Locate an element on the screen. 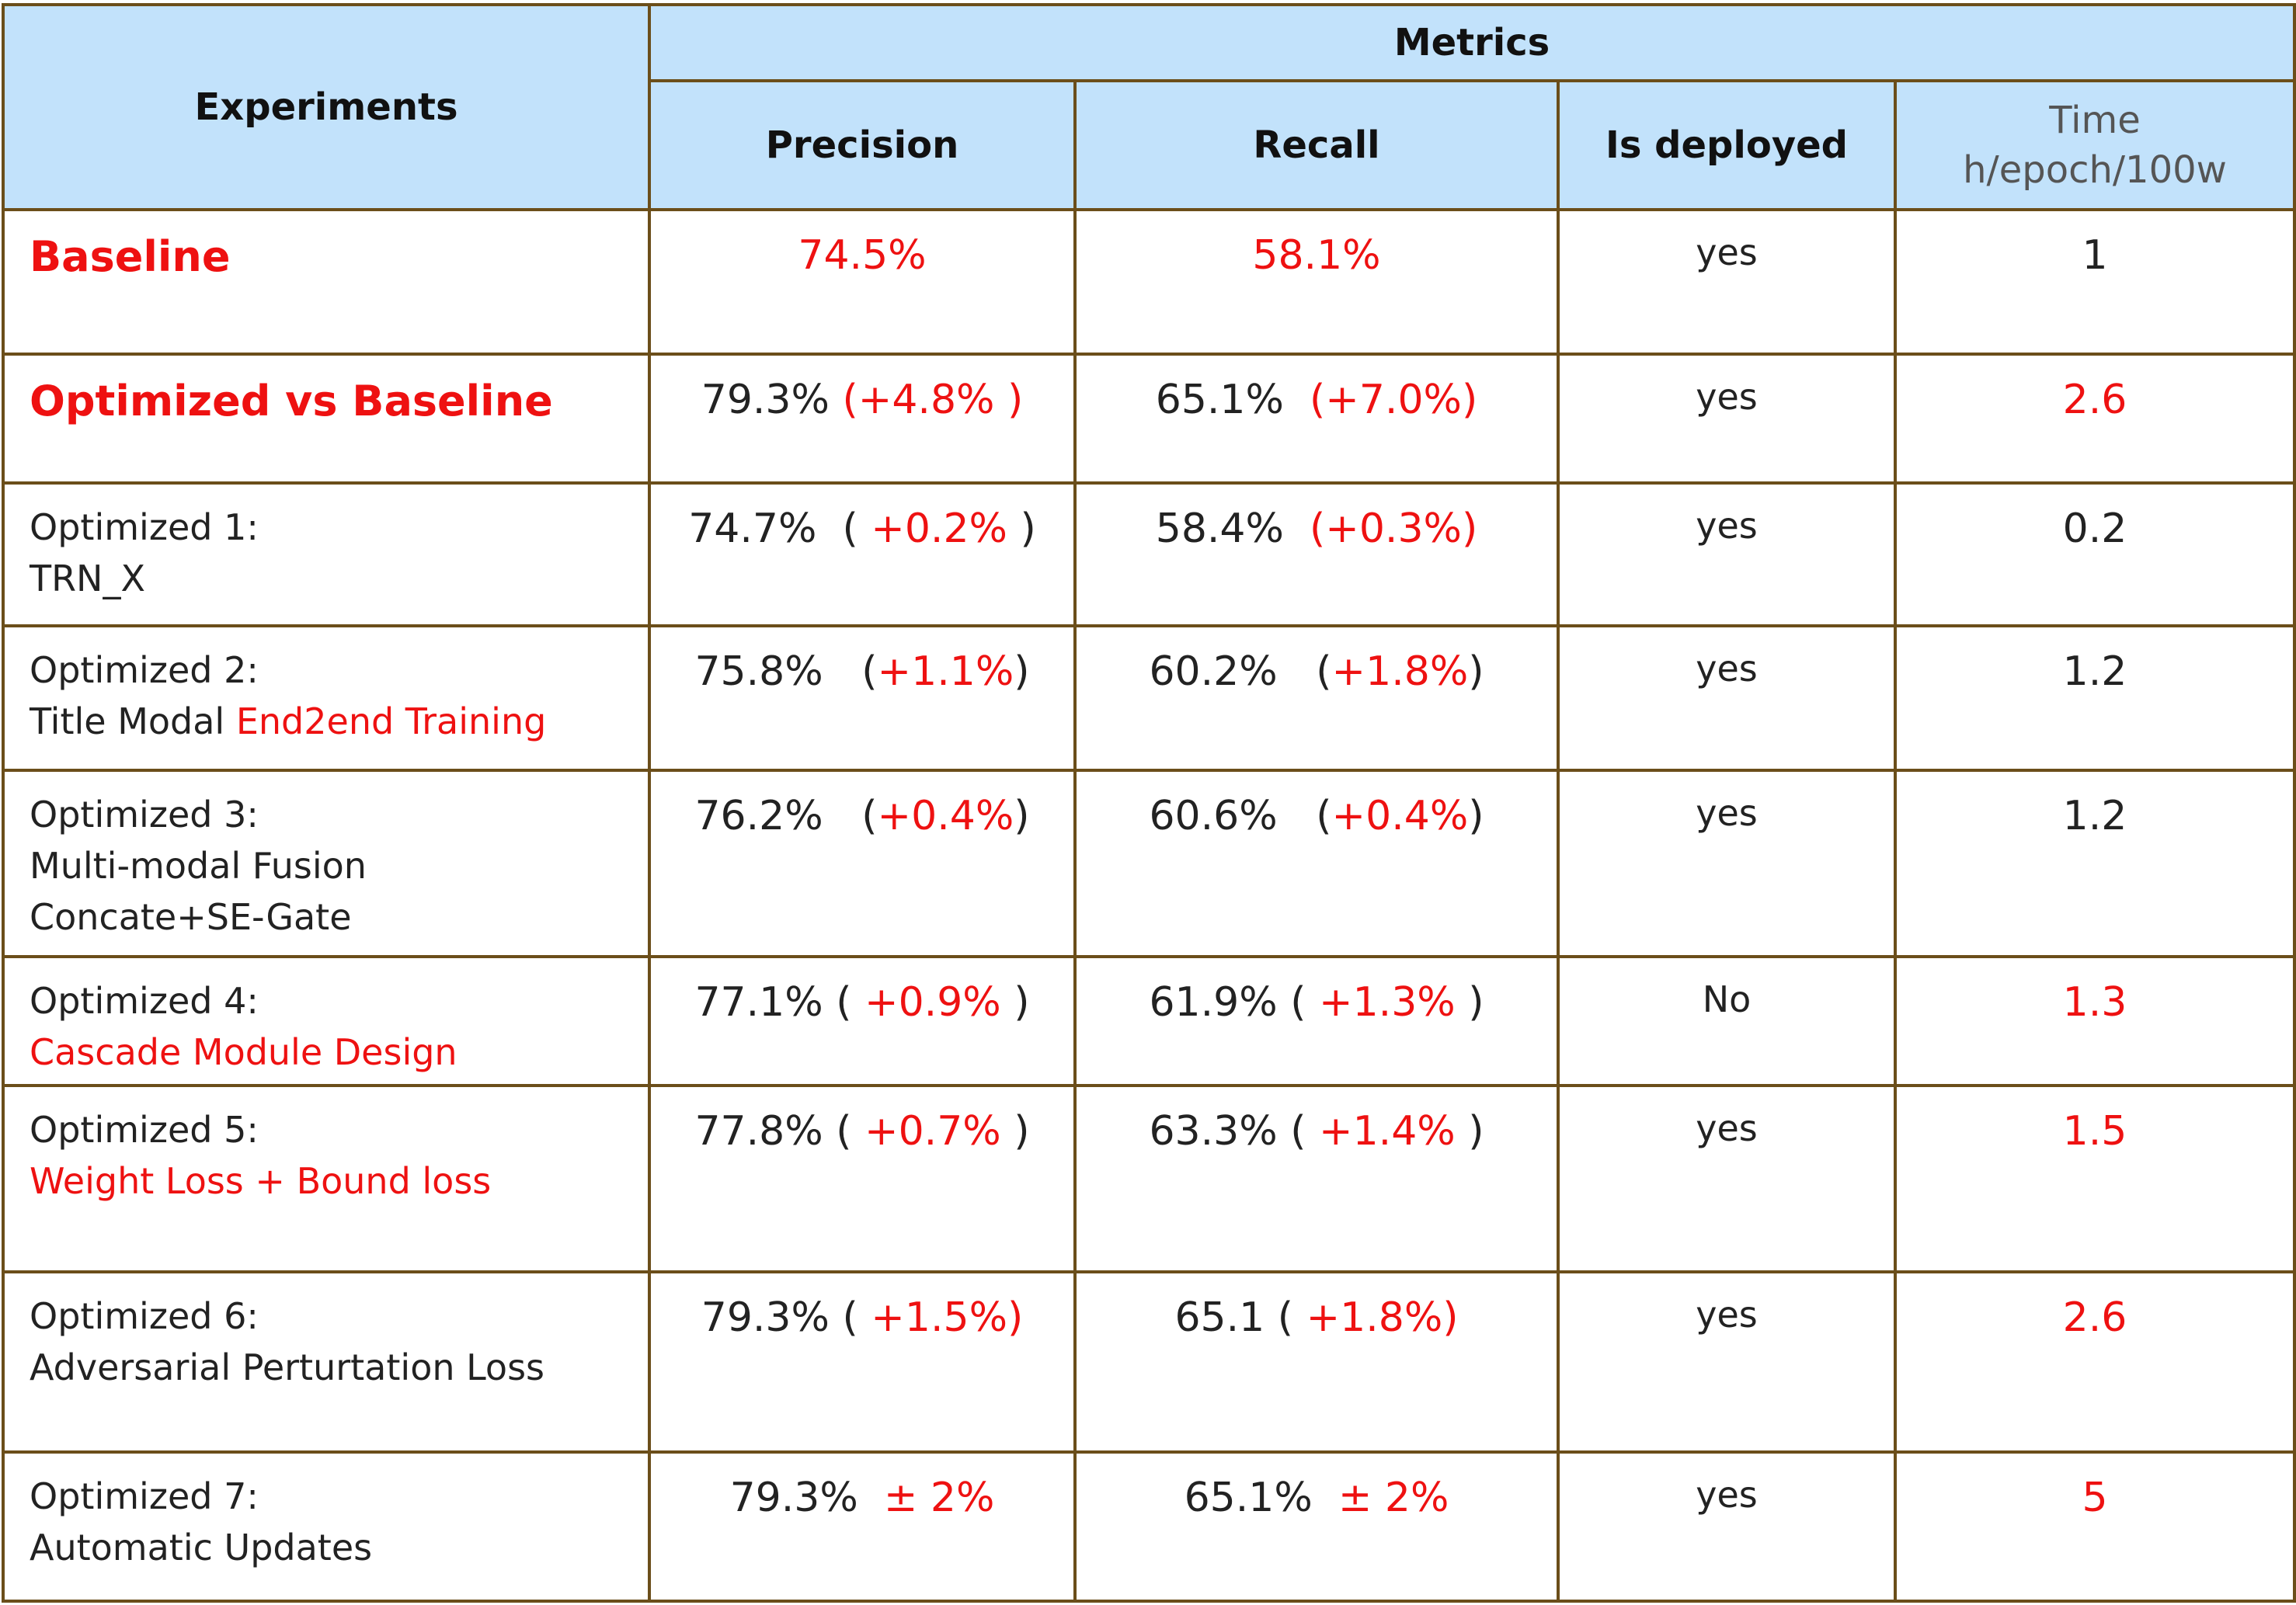  precision-cell: 79.3% ± 2% is located at coordinates (862, 1526).